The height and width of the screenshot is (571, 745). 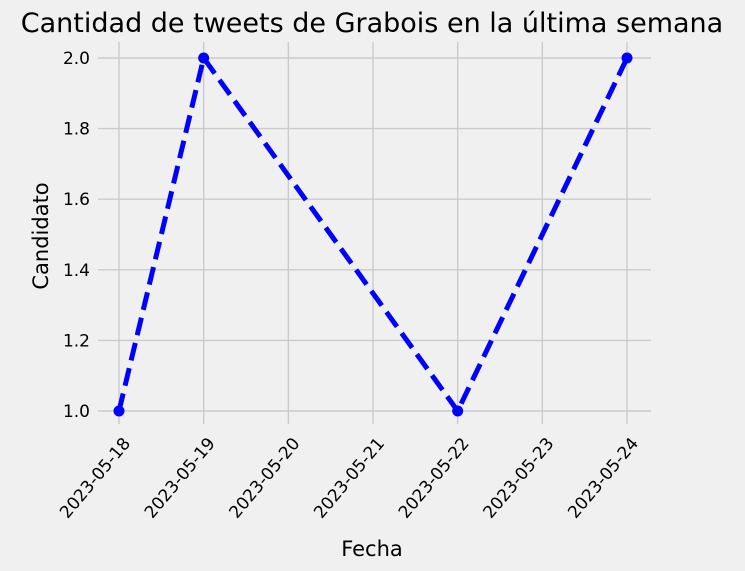 What do you see at coordinates (95, 478) in the screenshot?
I see `x-tick-label: 2023-05-18` at bounding box center [95, 478].